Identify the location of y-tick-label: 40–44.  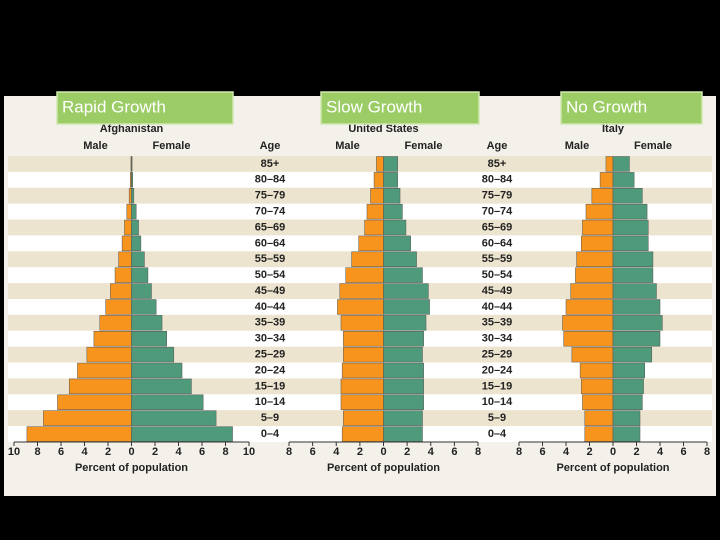
(270, 307).